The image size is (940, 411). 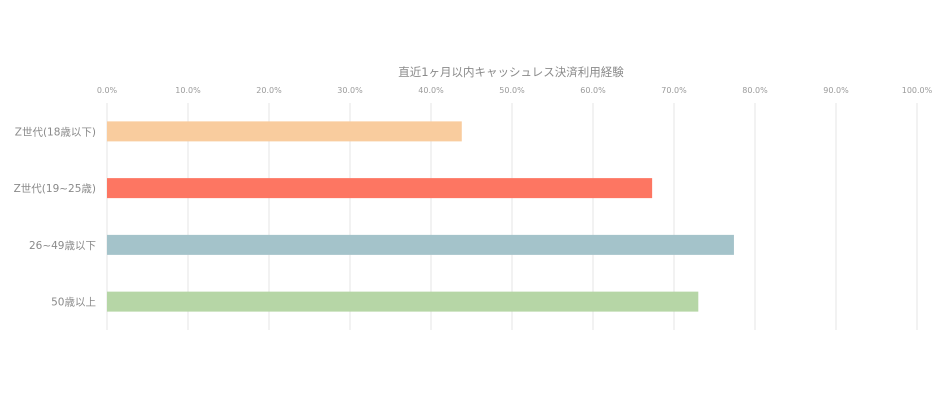 I want to click on x-tick-label: 40.0%, so click(x=431, y=90).